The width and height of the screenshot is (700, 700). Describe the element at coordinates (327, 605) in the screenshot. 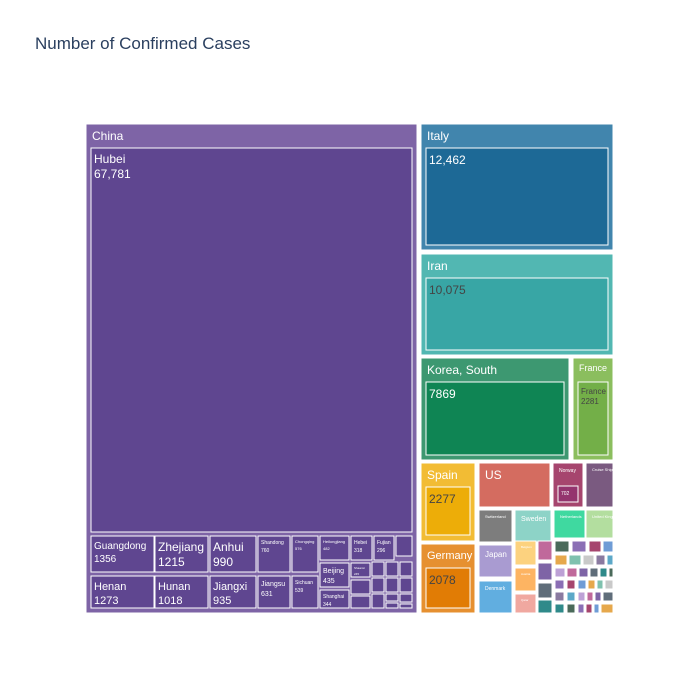

I see `leaf-value-china-shanghai: 344` at that location.